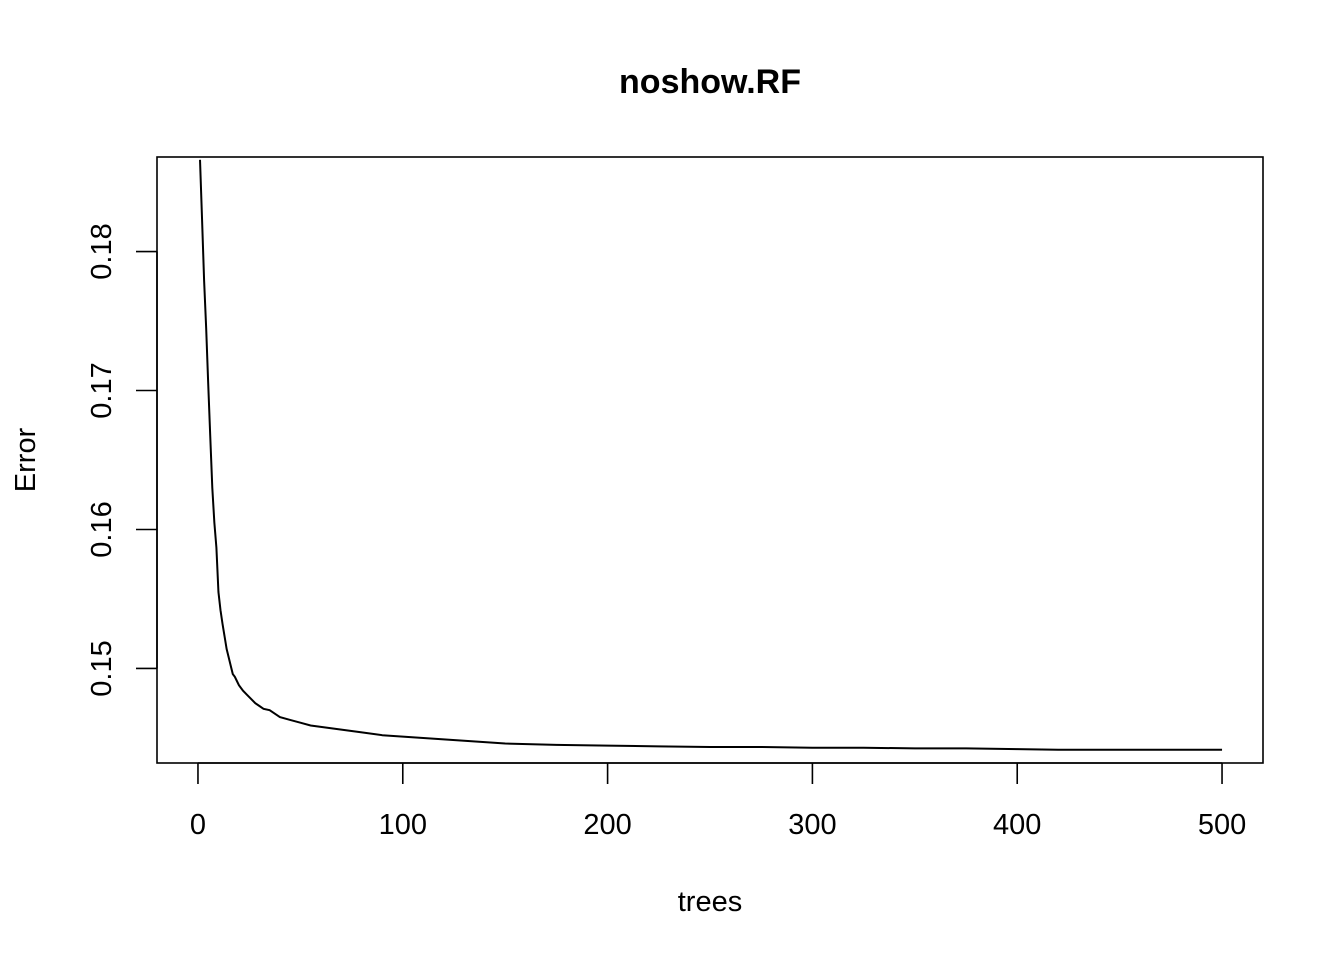 The width and height of the screenshot is (1344, 960). What do you see at coordinates (710, 82) in the screenshot?
I see `chart-title: noshow.RF` at bounding box center [710, 82].